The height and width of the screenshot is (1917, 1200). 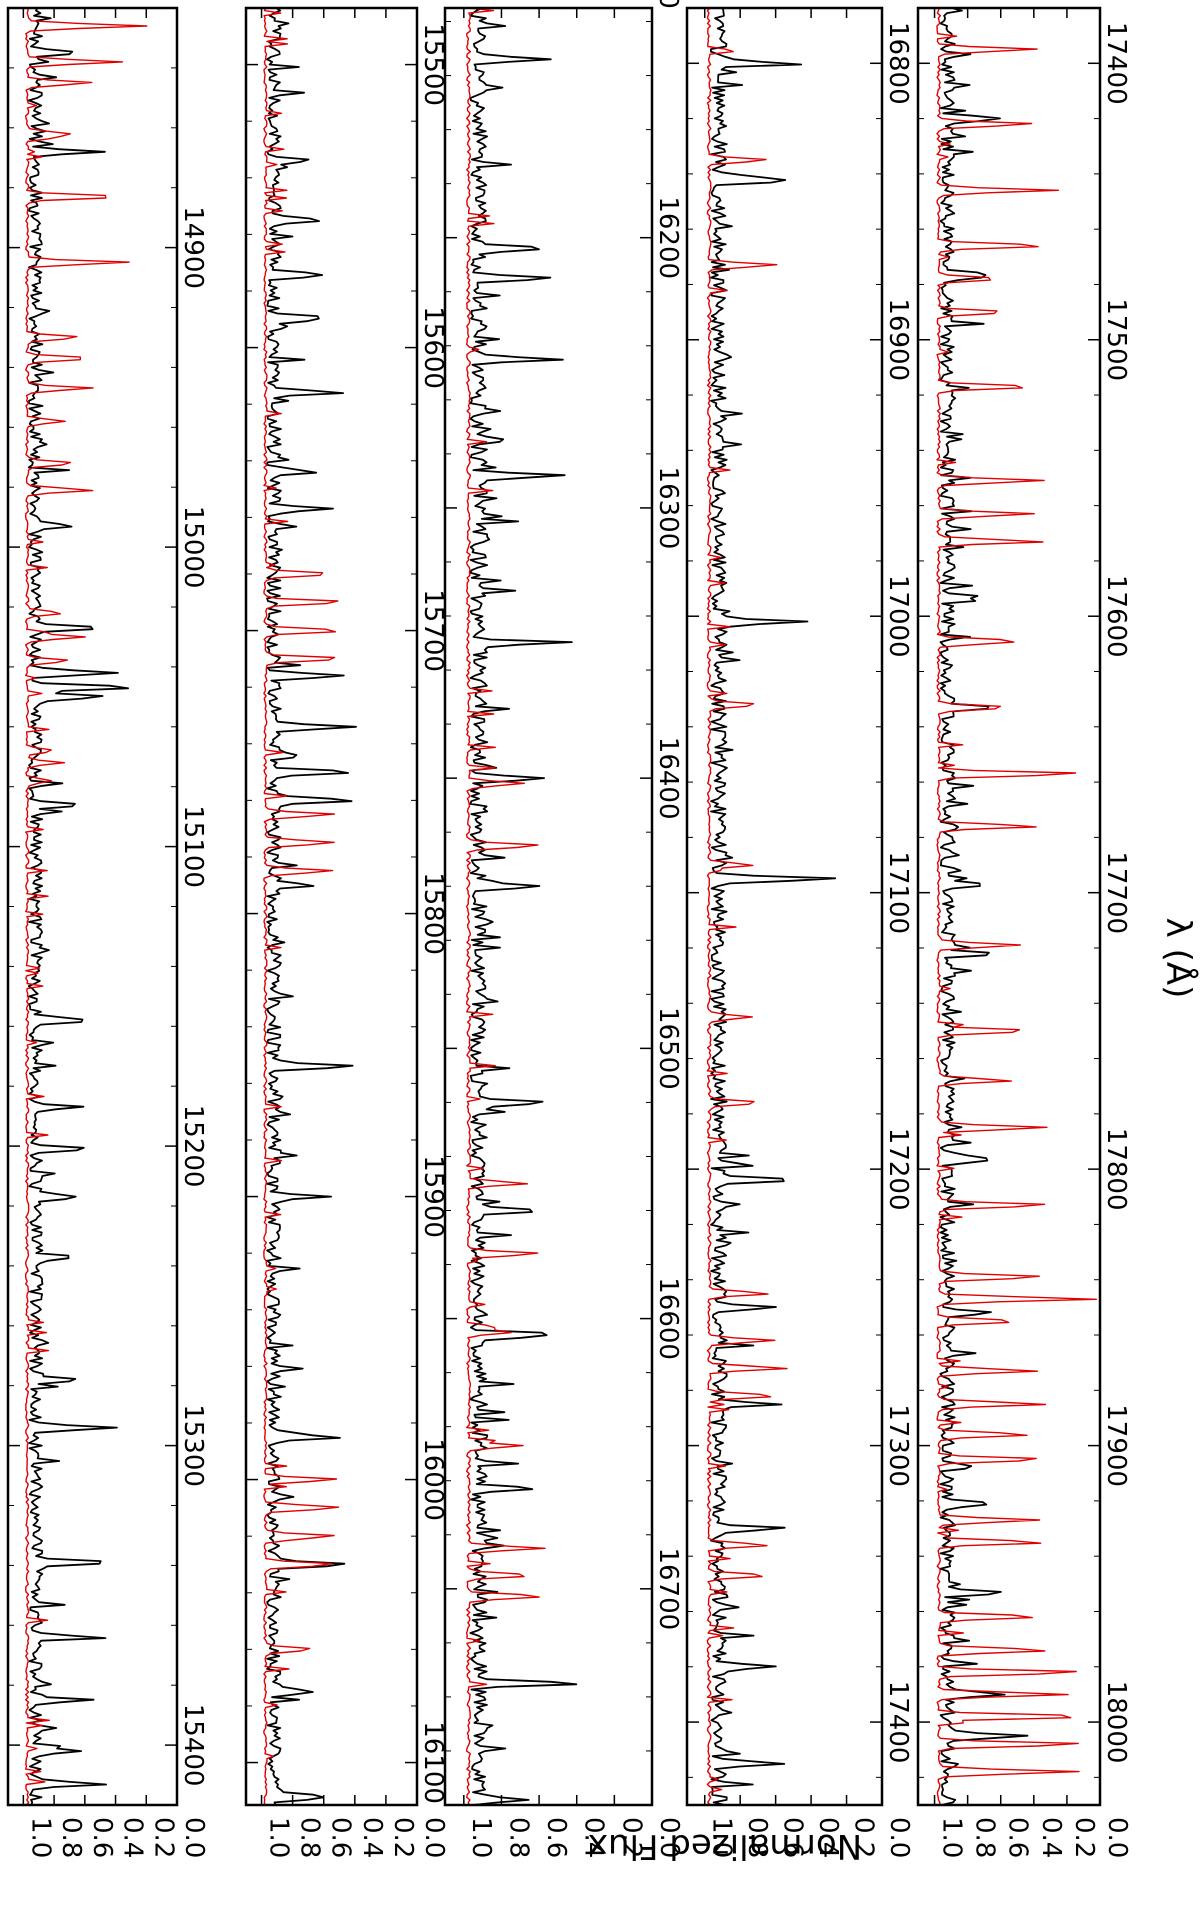 What do you see at coordinates (433, 64) in the screenshot?
I see `lambda-tick-label: 15500` at bounding box center [433, 64].